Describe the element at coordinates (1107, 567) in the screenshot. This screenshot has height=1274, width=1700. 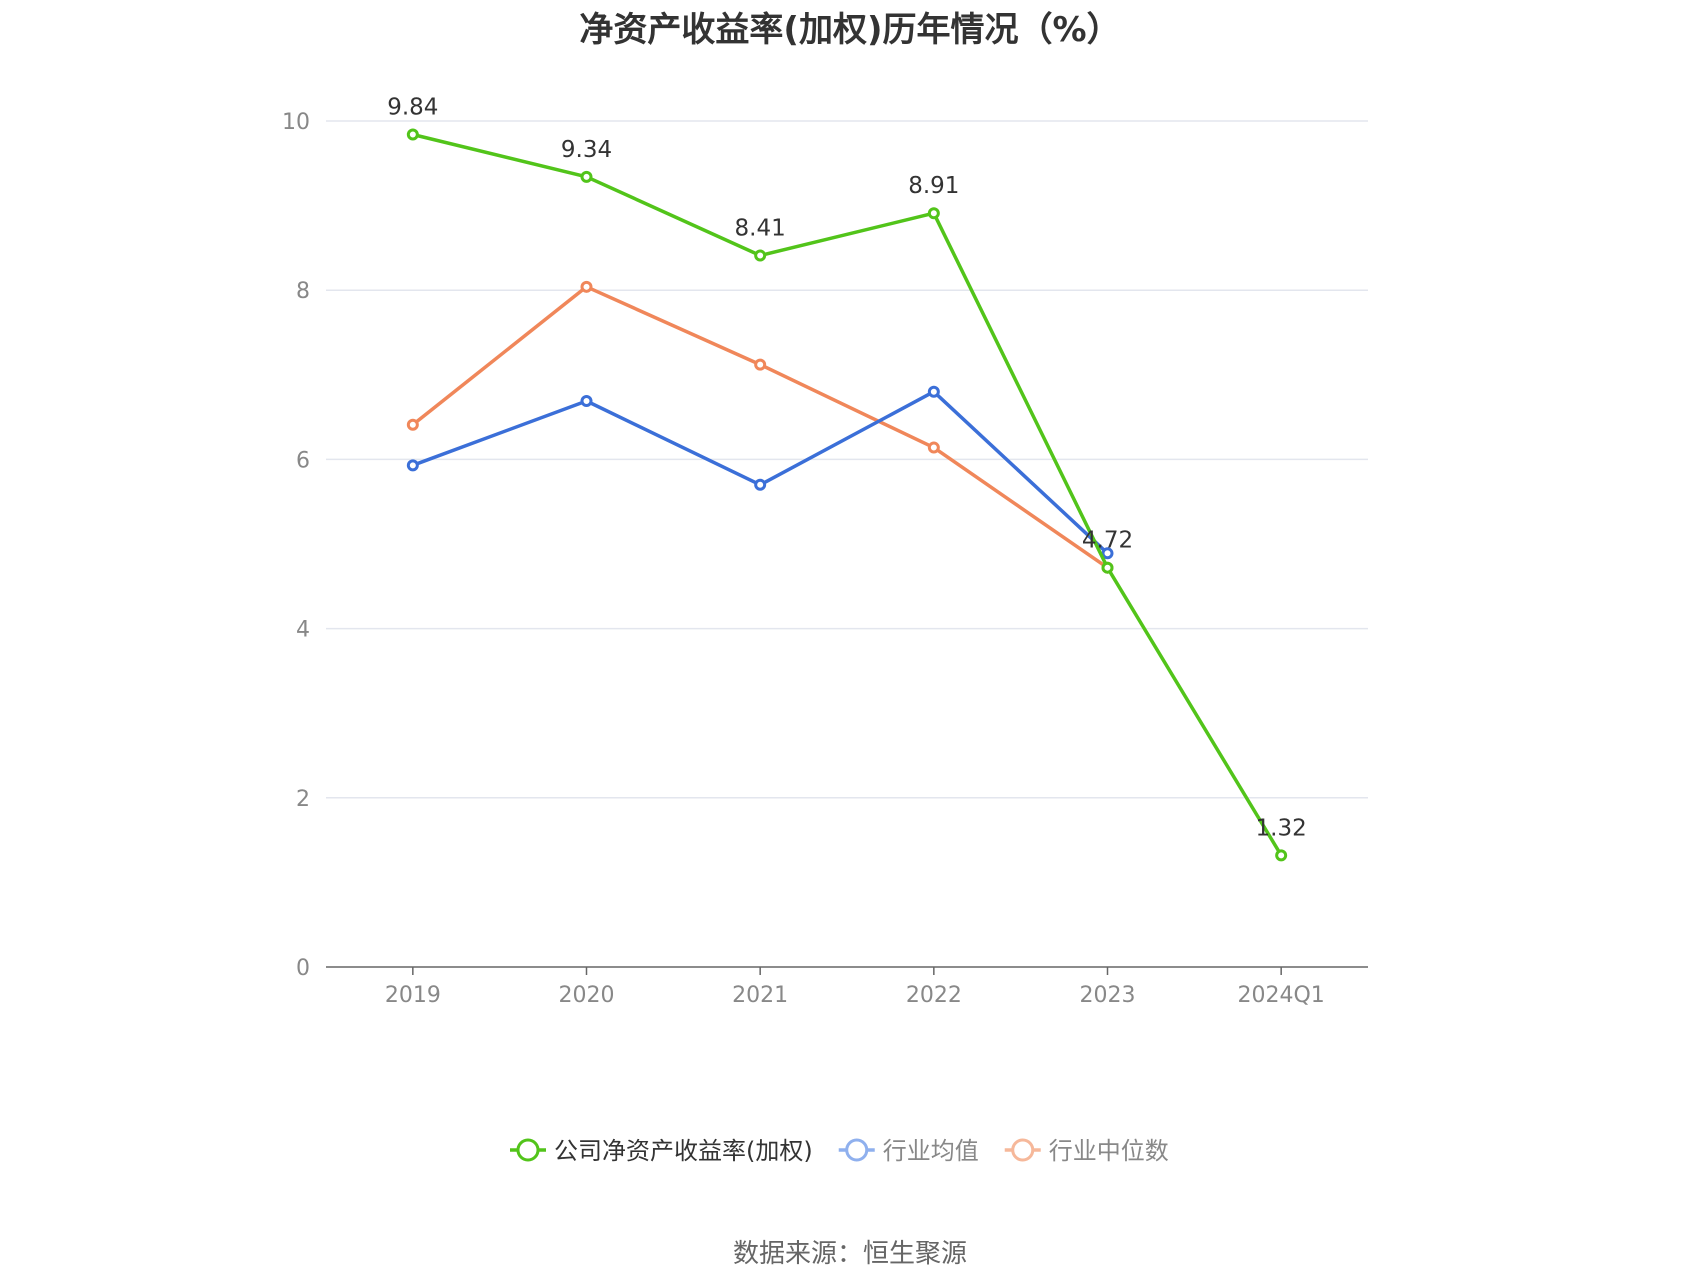
I see `data-point-0-2023` at that location.